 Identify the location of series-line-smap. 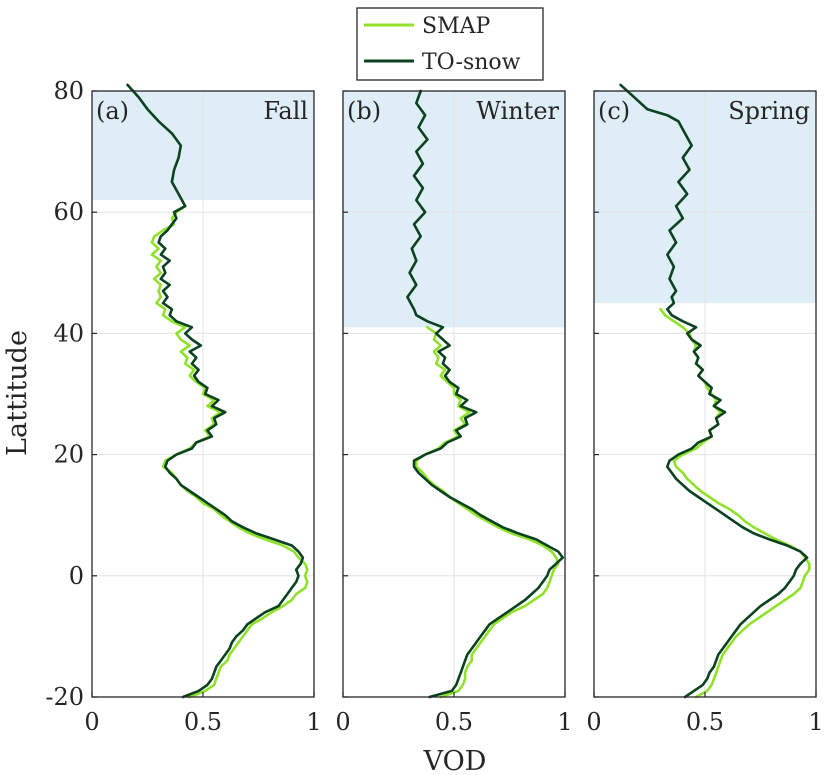
(487, 512).